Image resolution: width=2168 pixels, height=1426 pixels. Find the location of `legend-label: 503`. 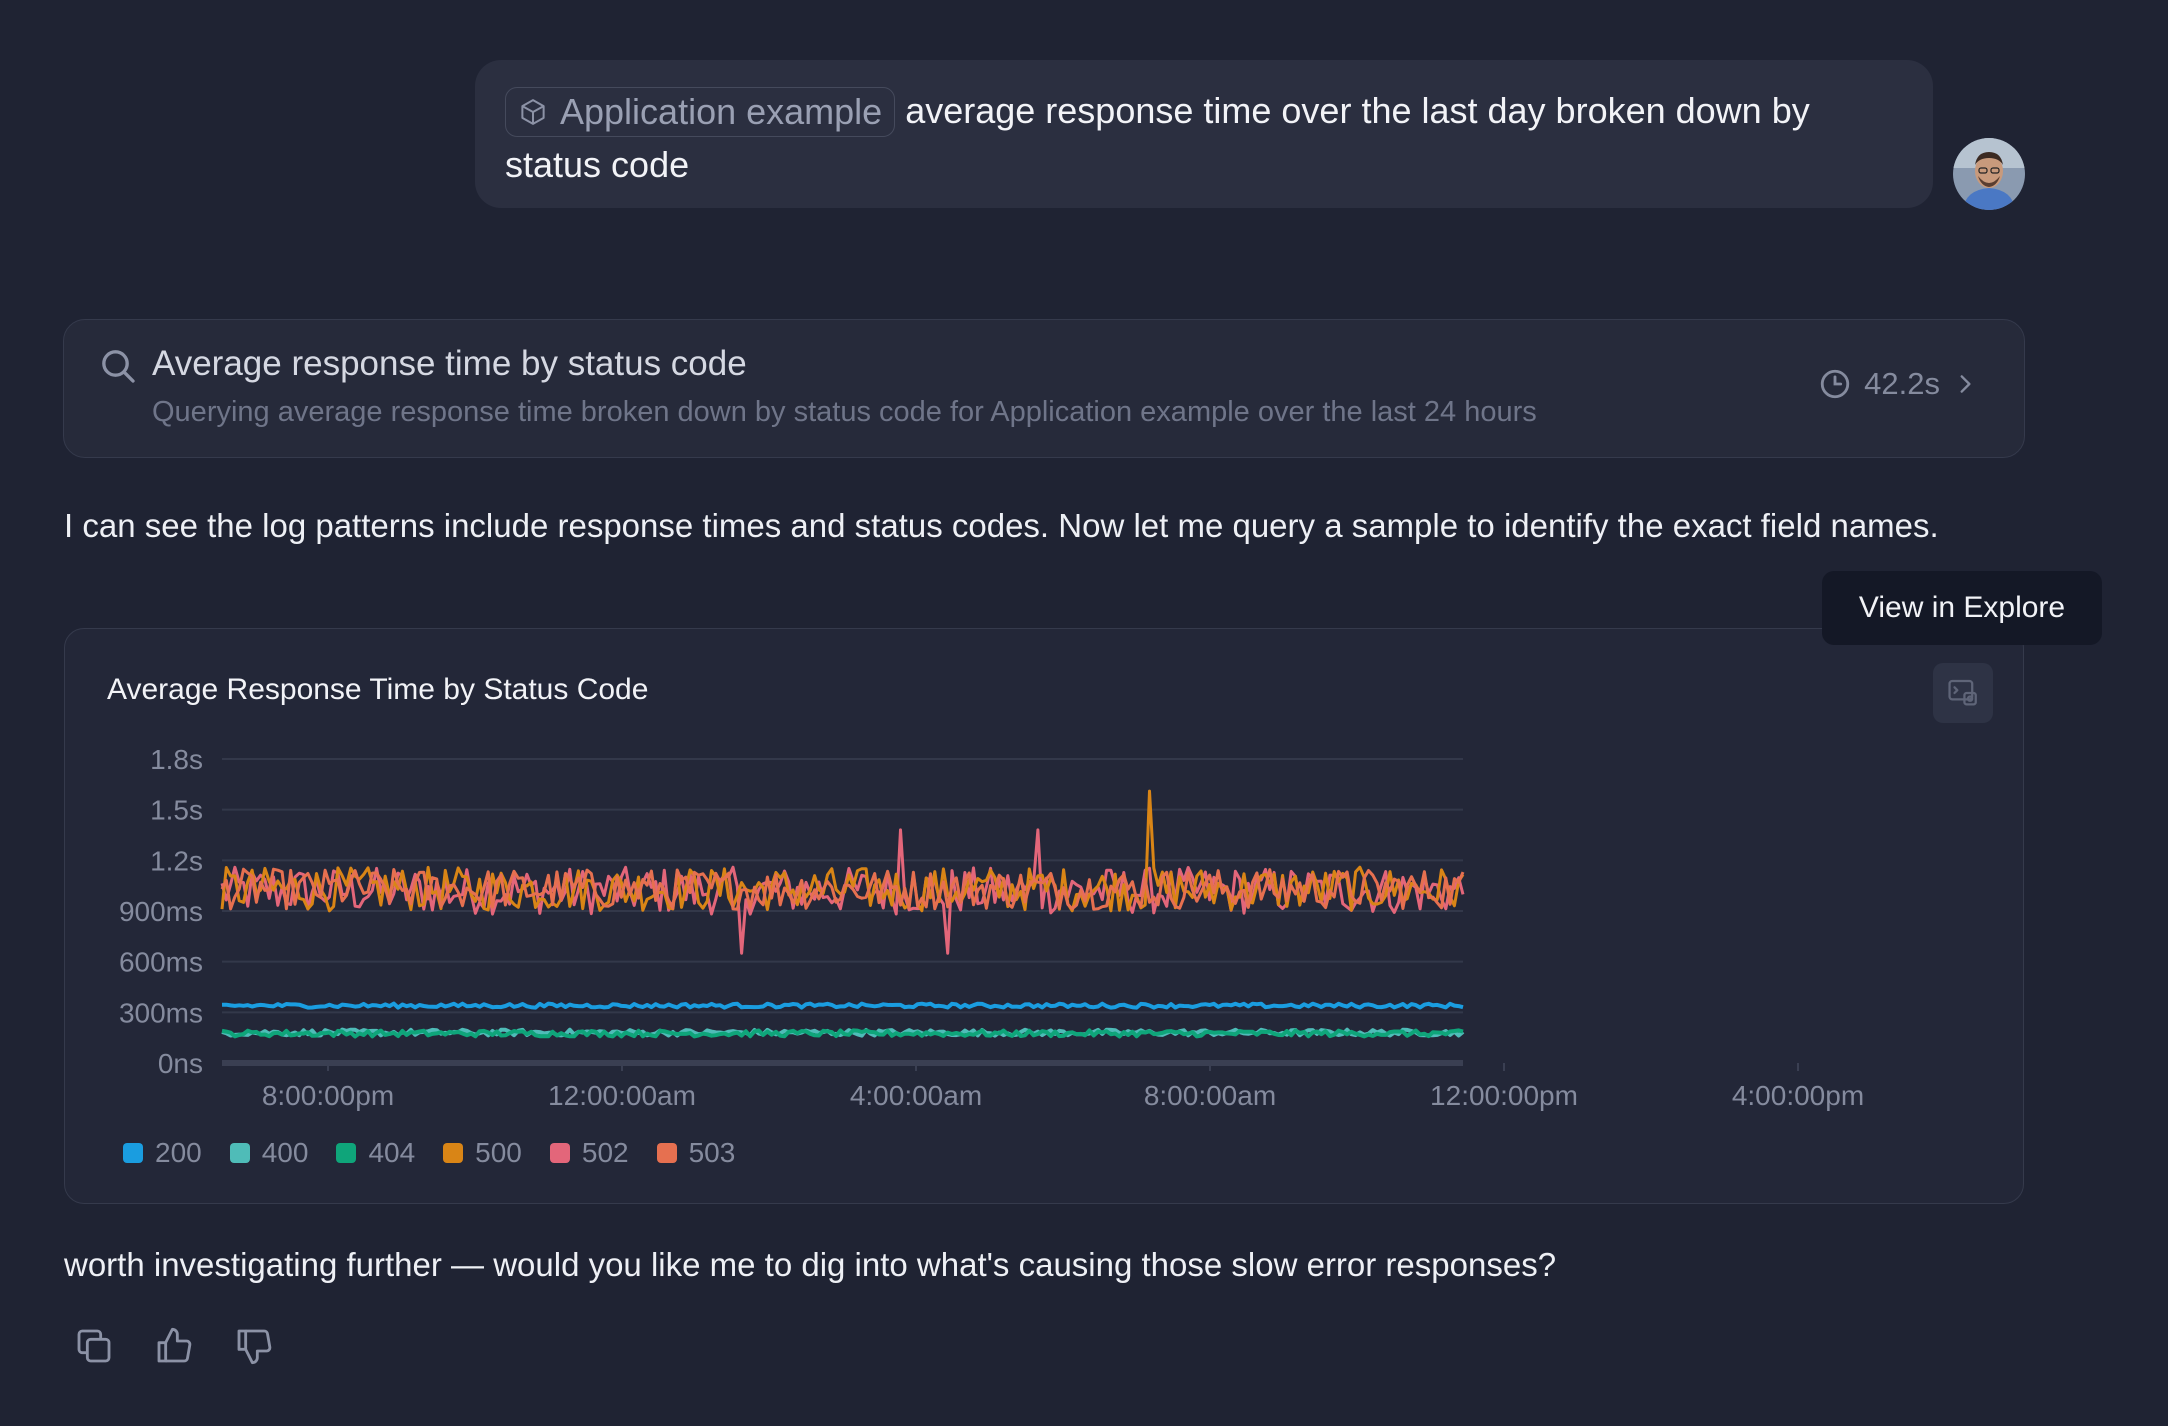

legend-label: 503 is located at coordinates (712, 1152).